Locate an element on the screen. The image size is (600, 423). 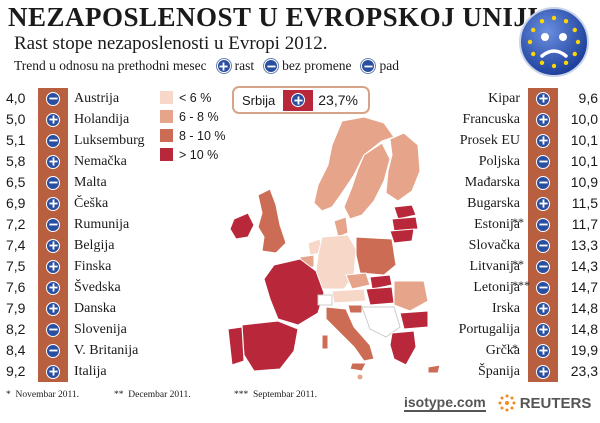
map-region-greece is located at coordinates (403, 348).